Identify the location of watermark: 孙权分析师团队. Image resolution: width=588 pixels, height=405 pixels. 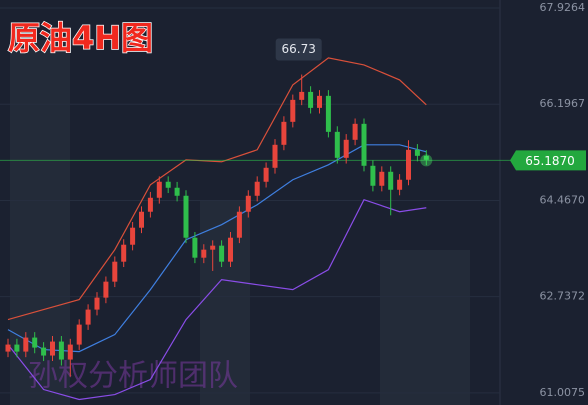
(133, 376).